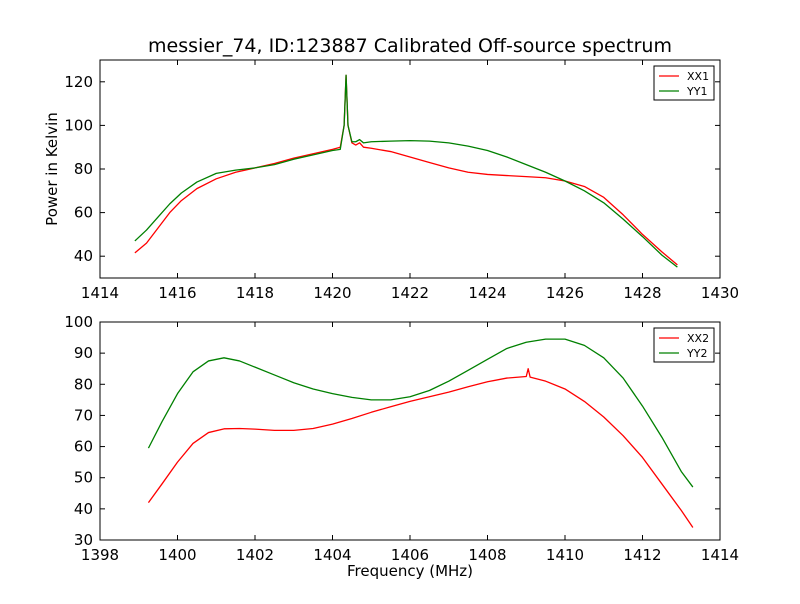 This screenshot has width=800, height=604. What do you see at coordinates (698, 338) in the screenshot?
I see `legend-label-xx2: XX2` at bounding box center [698, 338].